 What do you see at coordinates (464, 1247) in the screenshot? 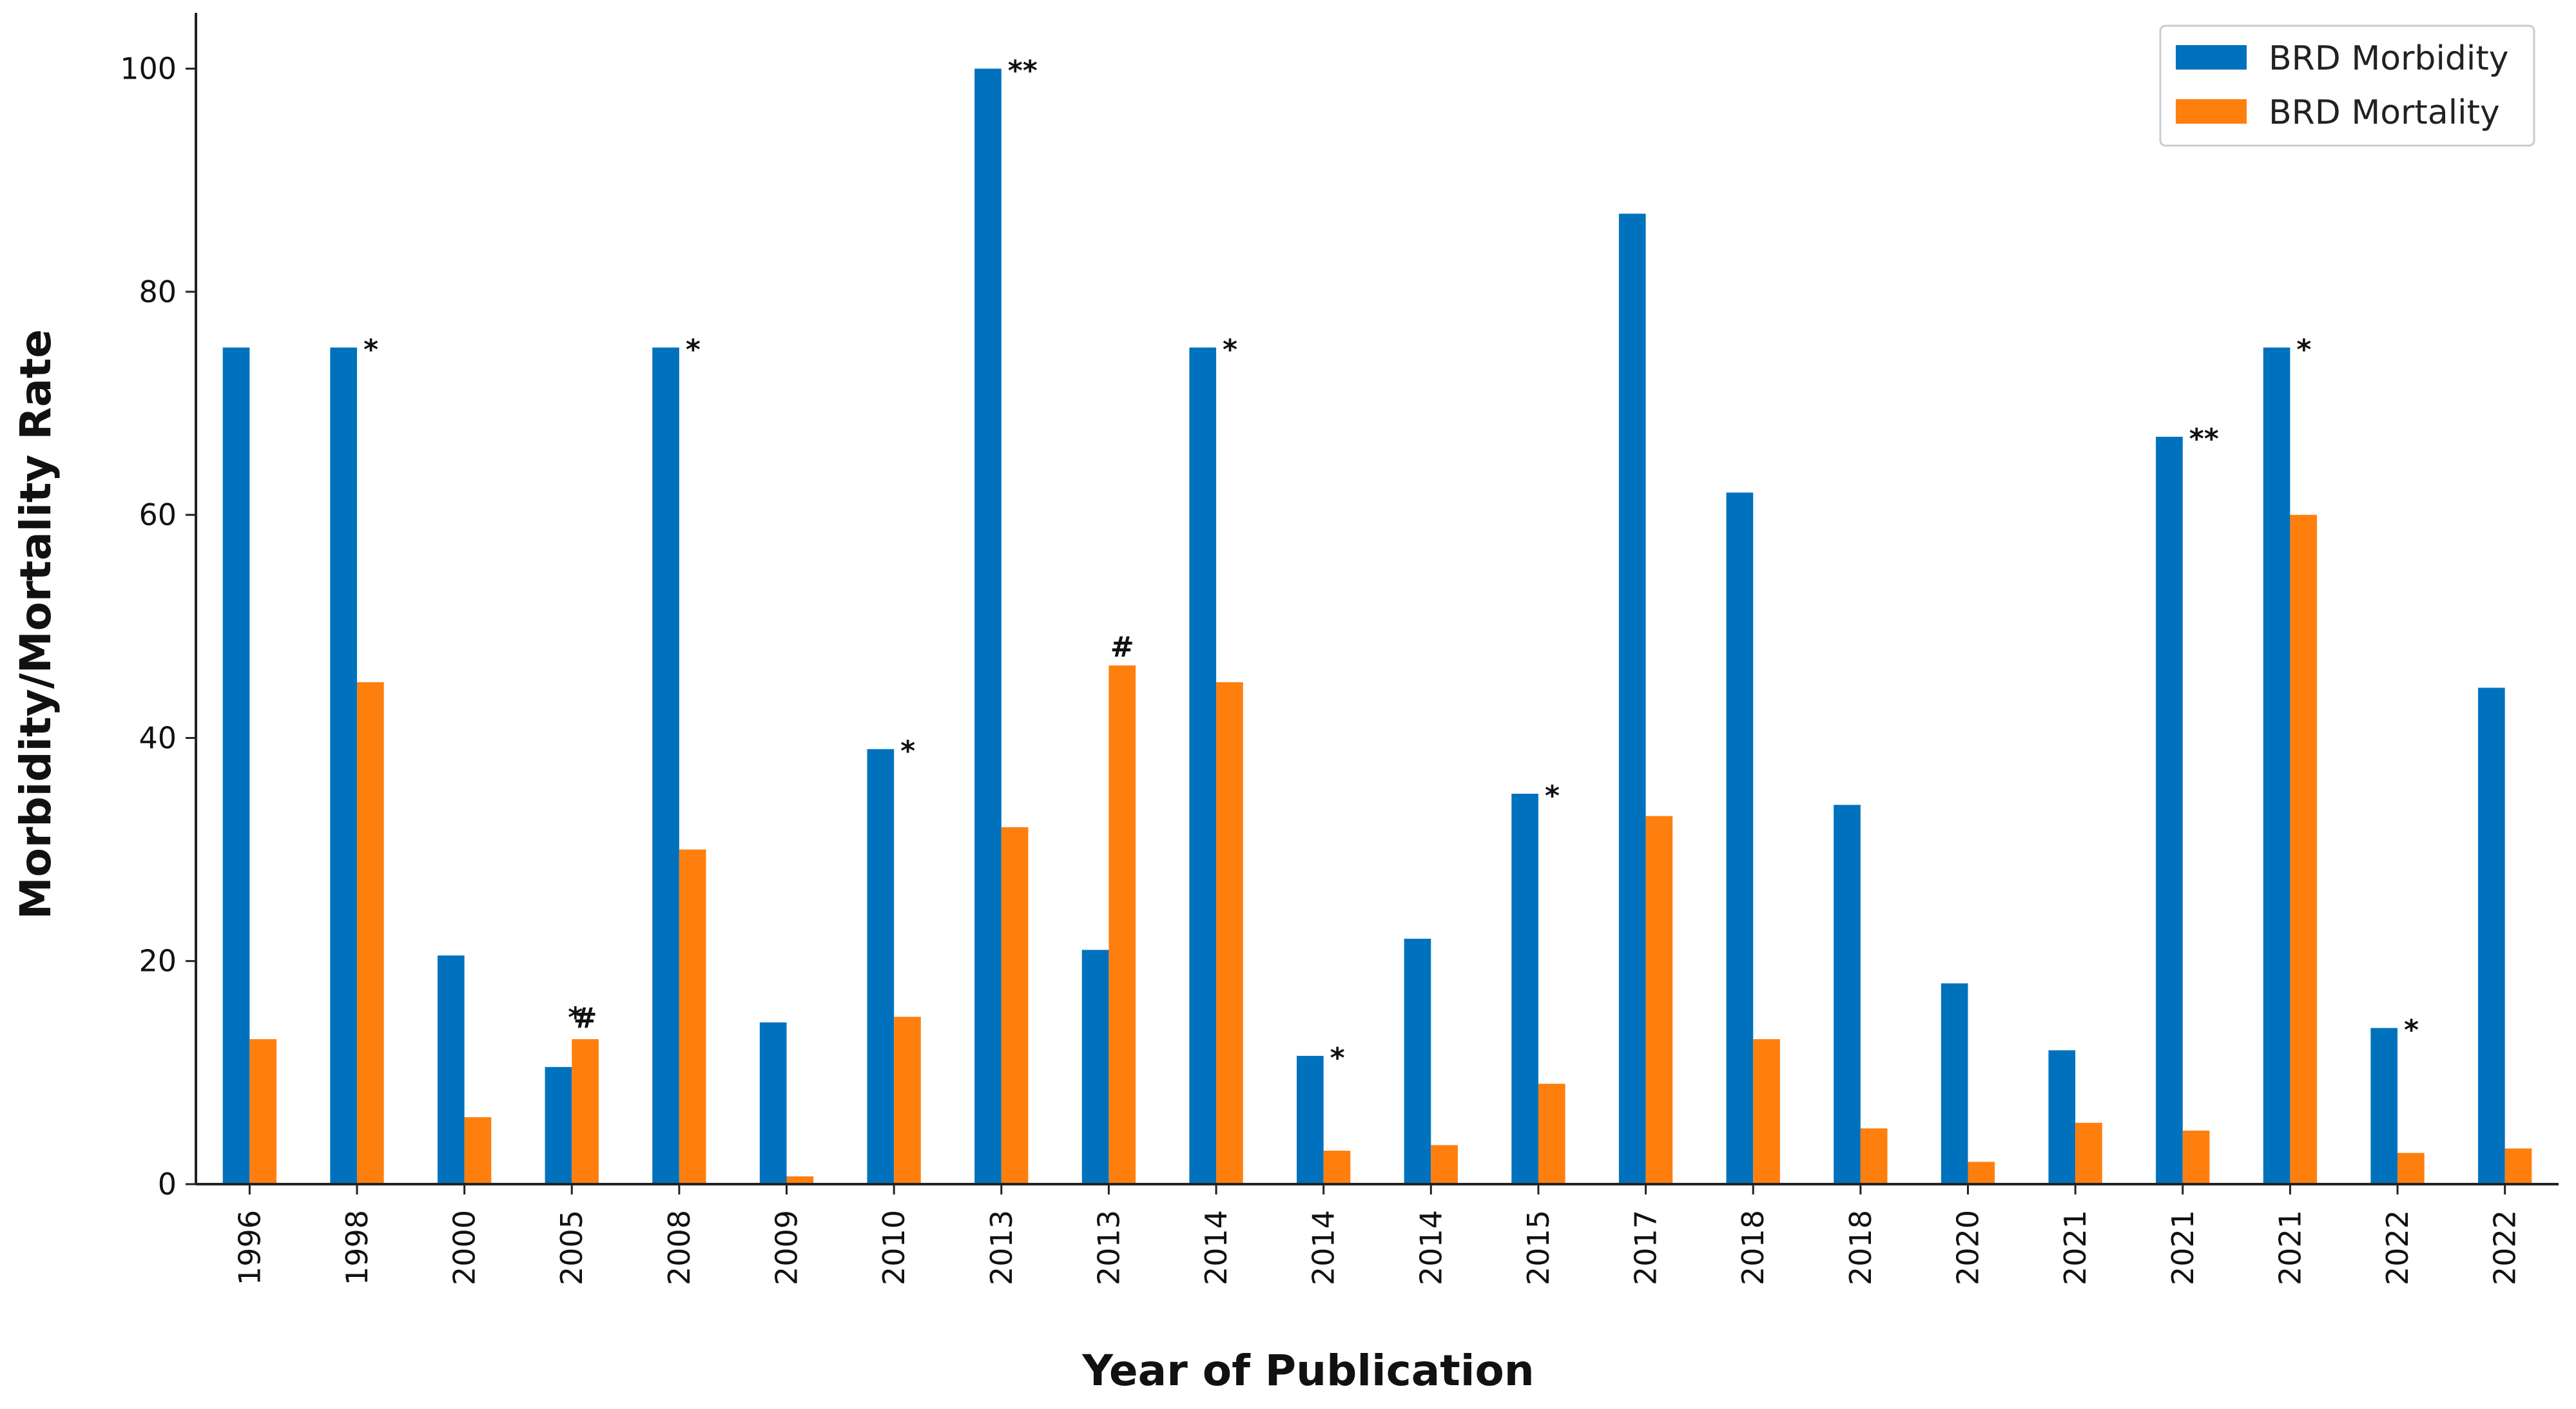
I see `x-tick-label: 2000` at bounding box center [464, 1247].